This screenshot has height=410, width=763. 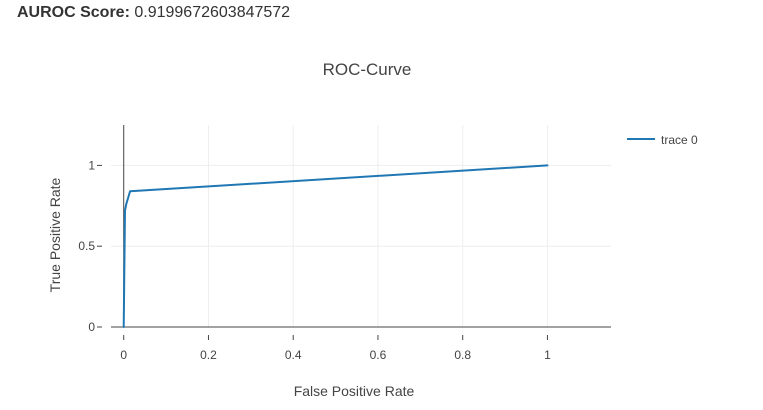 What do you see at coordinates (55, 234) in the screenshot?
I see `y-axis-title: True Positive Rate` at bounding box center [55, 234].